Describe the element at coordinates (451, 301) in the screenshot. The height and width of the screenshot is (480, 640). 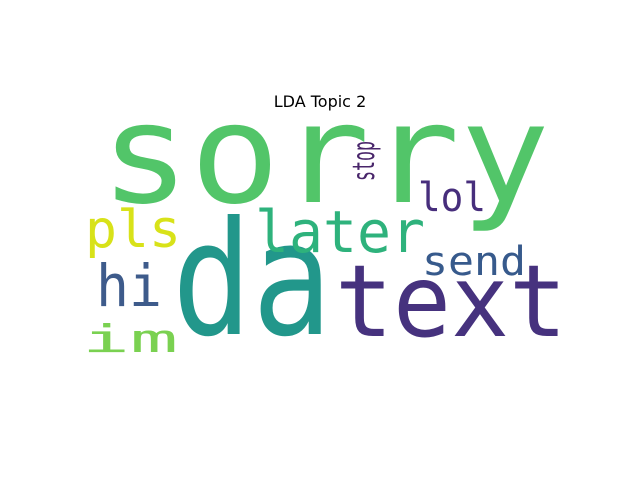
I see `word-text: text` at that location.